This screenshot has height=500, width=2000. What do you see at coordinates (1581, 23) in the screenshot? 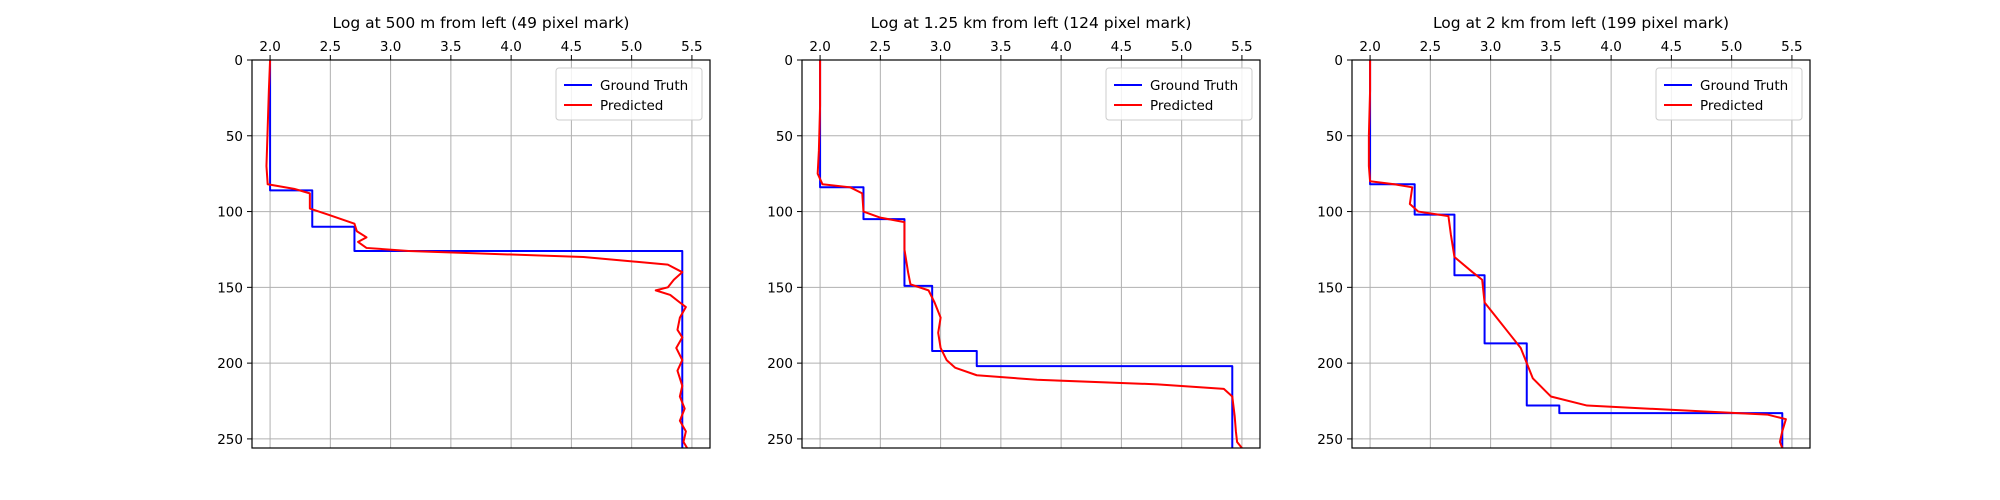
I see `chart-title: Log at 2 km from left (199 pixel mark)` at bounding box center [1581, 23].